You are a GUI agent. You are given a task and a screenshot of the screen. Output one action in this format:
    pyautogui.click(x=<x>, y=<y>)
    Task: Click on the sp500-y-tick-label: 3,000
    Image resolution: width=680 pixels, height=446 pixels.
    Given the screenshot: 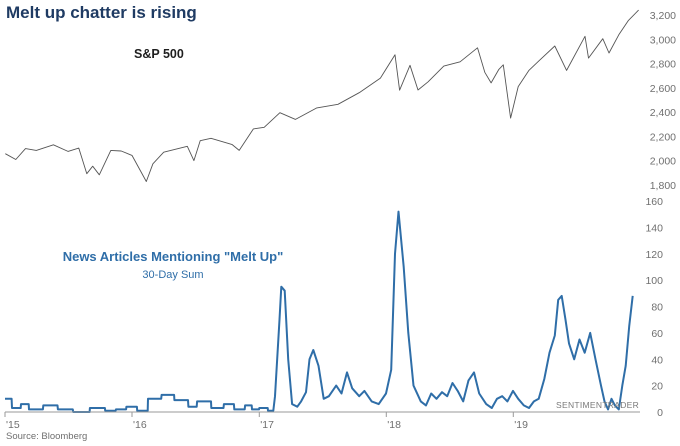 What is the action you would take?
    pyautogui.click(x=663, y=40)
    